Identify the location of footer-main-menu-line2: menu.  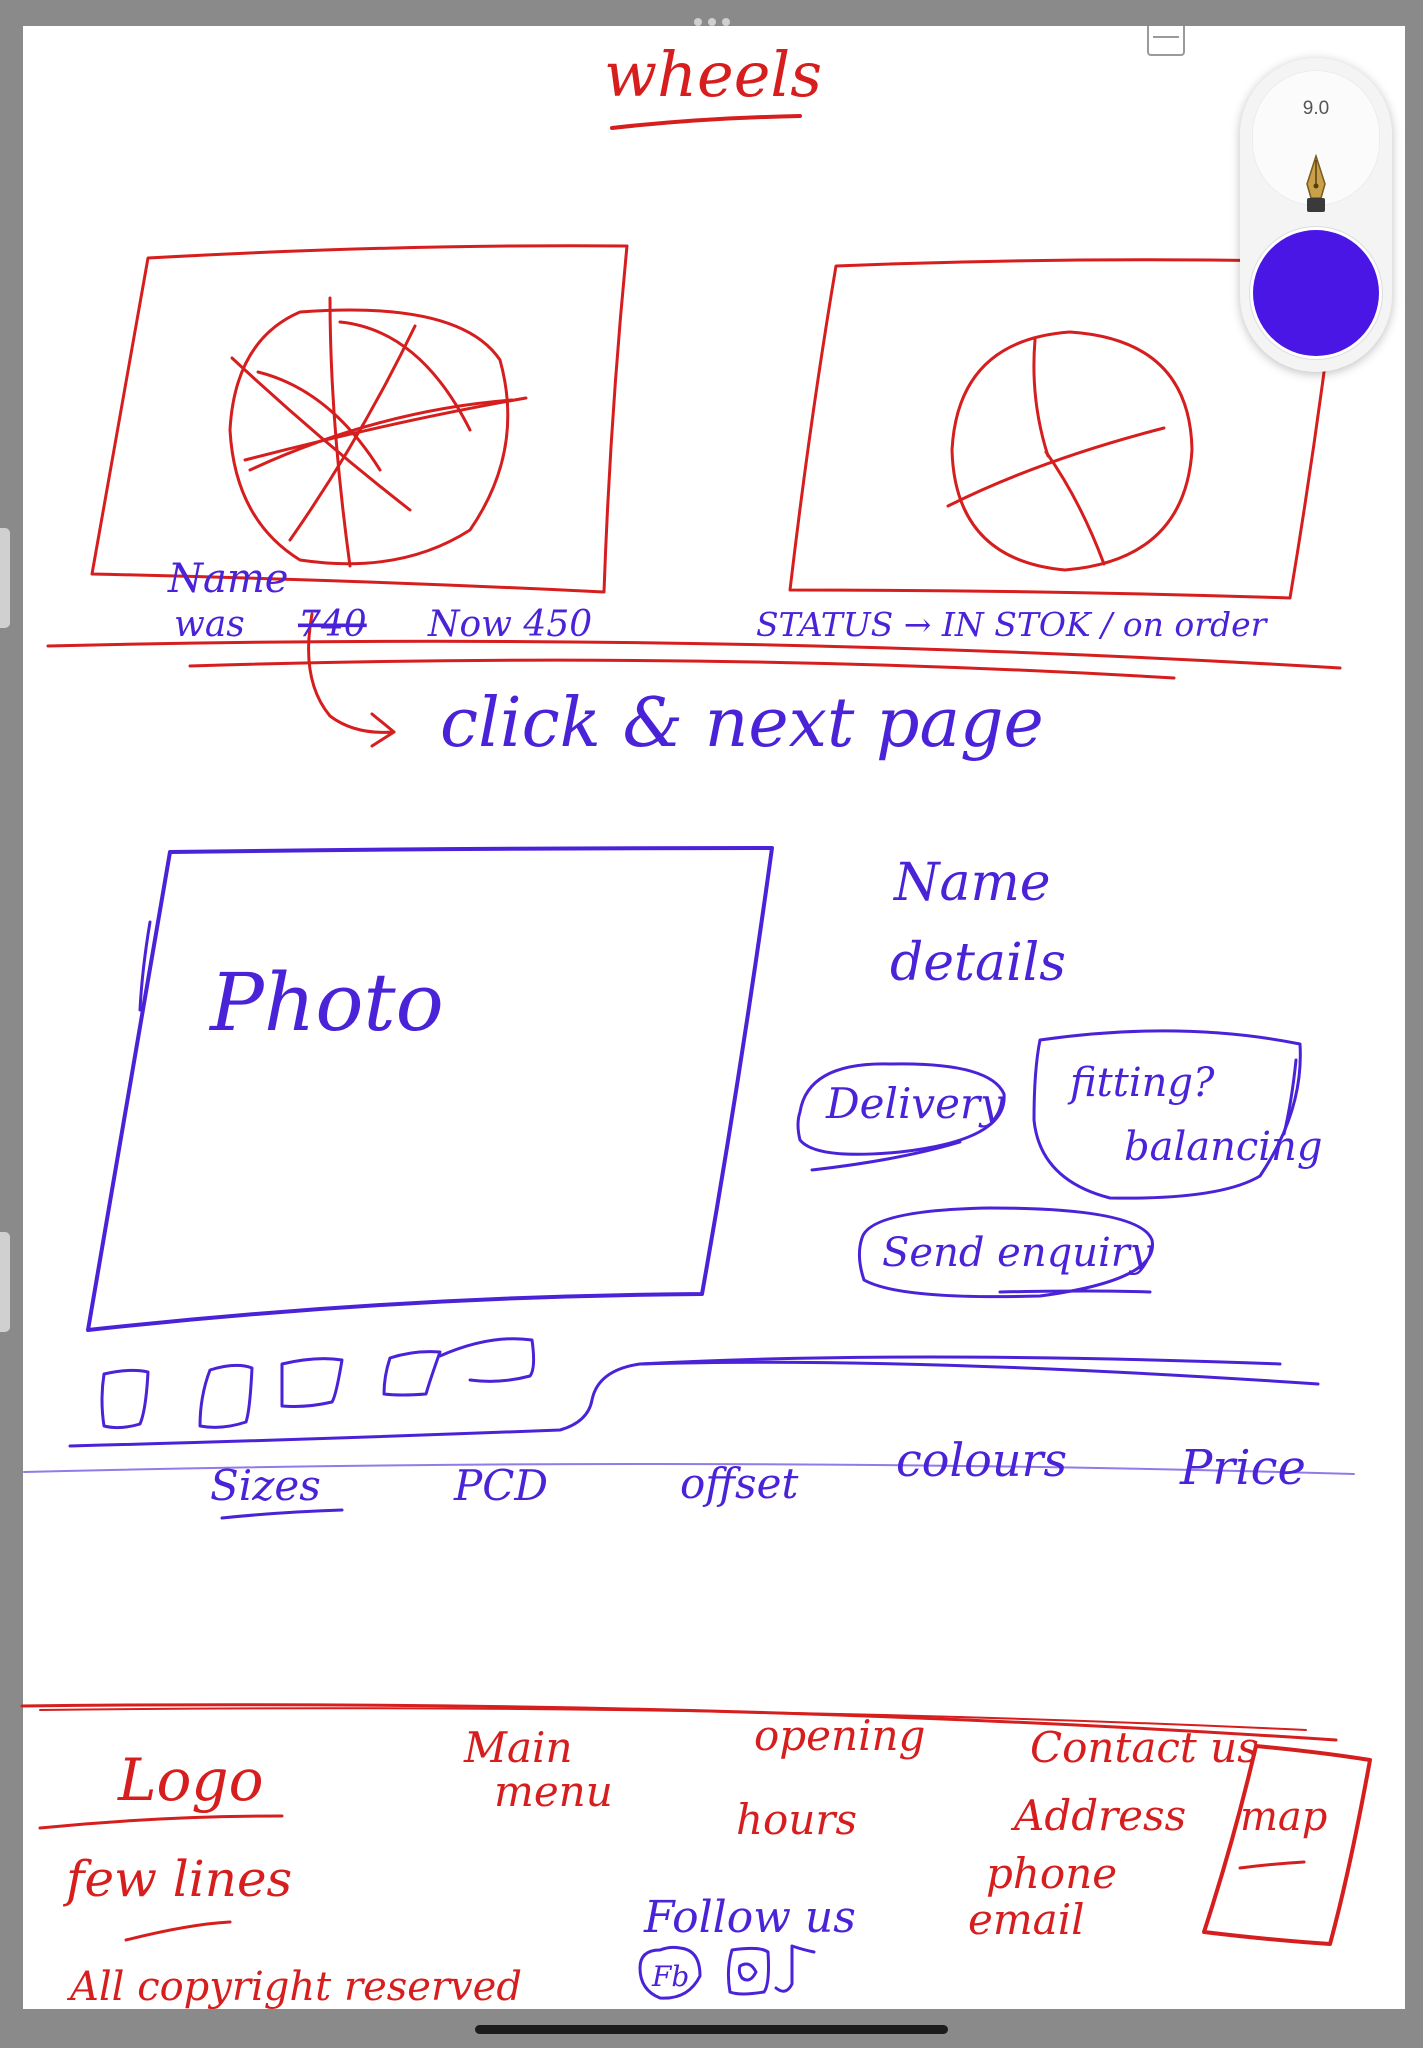
(553, 1791).